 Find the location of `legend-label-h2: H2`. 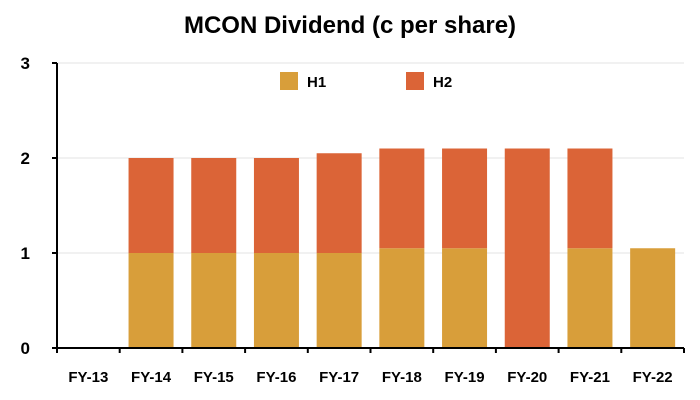

legend-label-h2: H2 is located at coordinates (442, 82).